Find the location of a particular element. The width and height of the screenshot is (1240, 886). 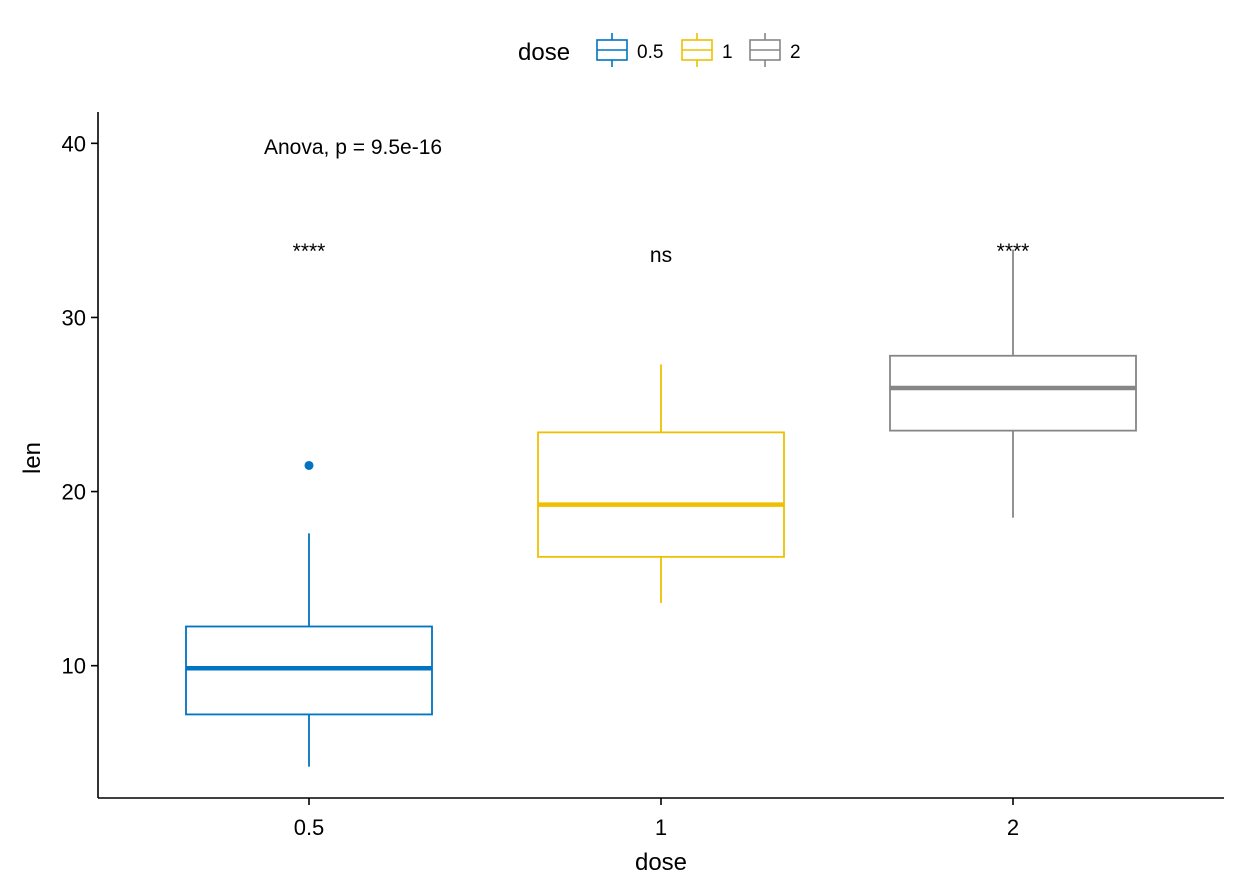

significance-labels: **** ns **** is located at coordinates (661, 253).